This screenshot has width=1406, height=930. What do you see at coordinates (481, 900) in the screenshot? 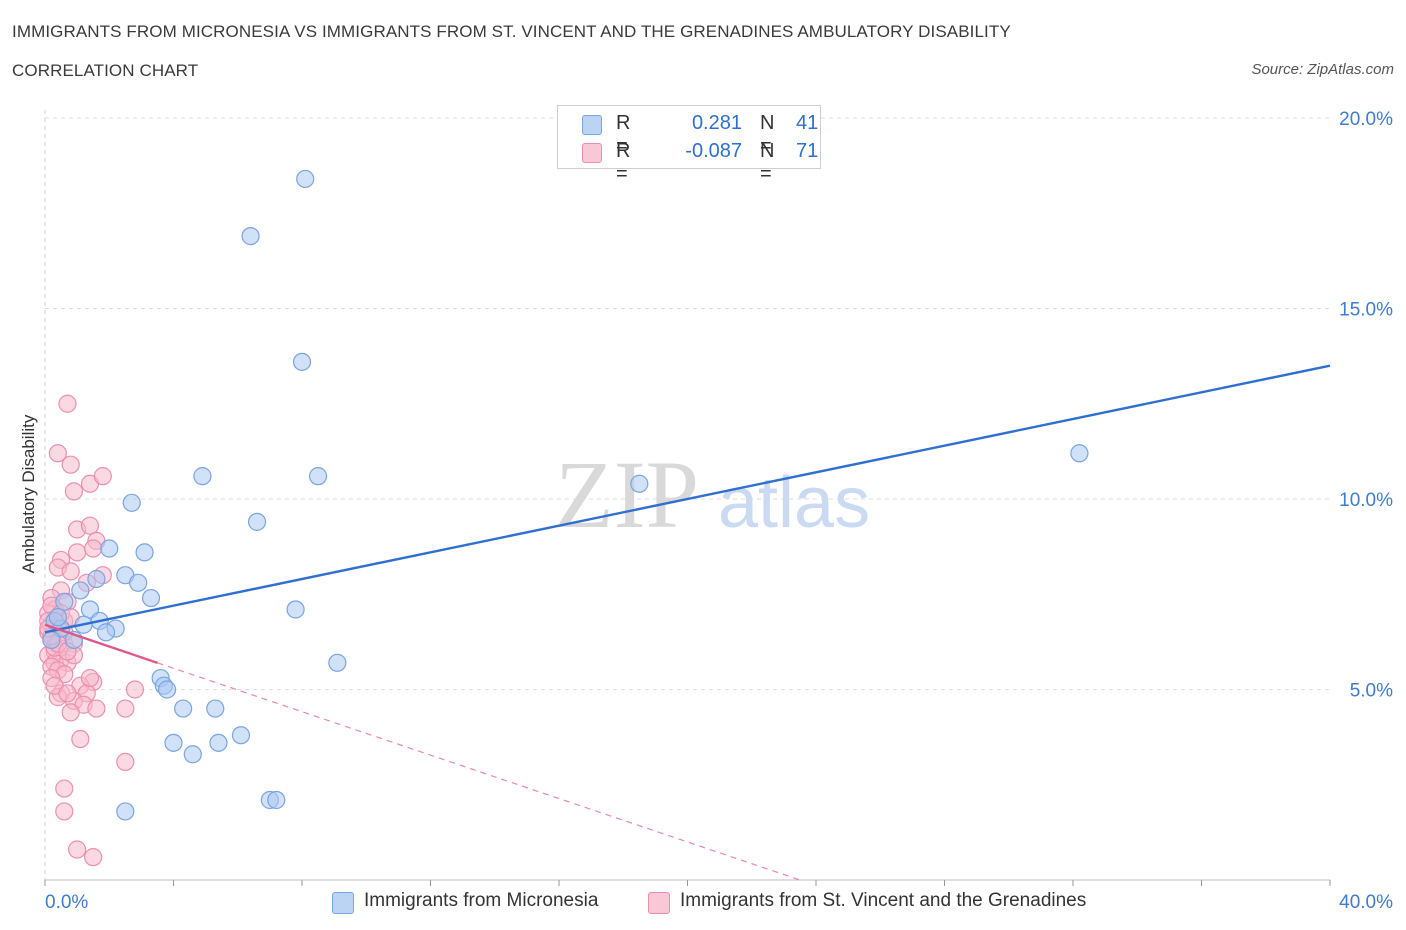
I see `legend-label: Immigrants from Micronesia` at bounding box center [481, 900].